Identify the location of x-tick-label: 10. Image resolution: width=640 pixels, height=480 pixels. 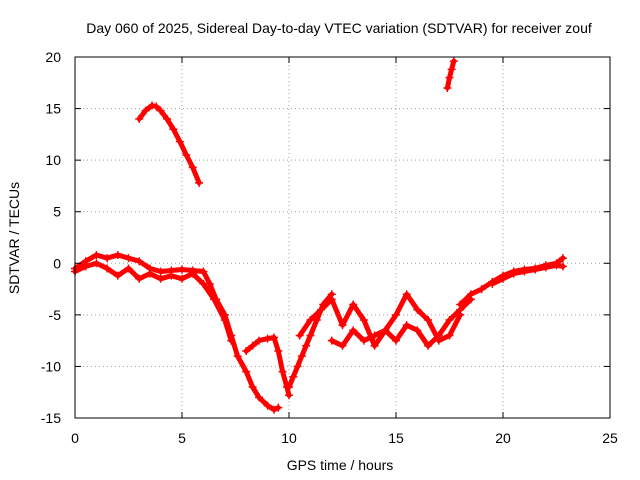
(289, 438).